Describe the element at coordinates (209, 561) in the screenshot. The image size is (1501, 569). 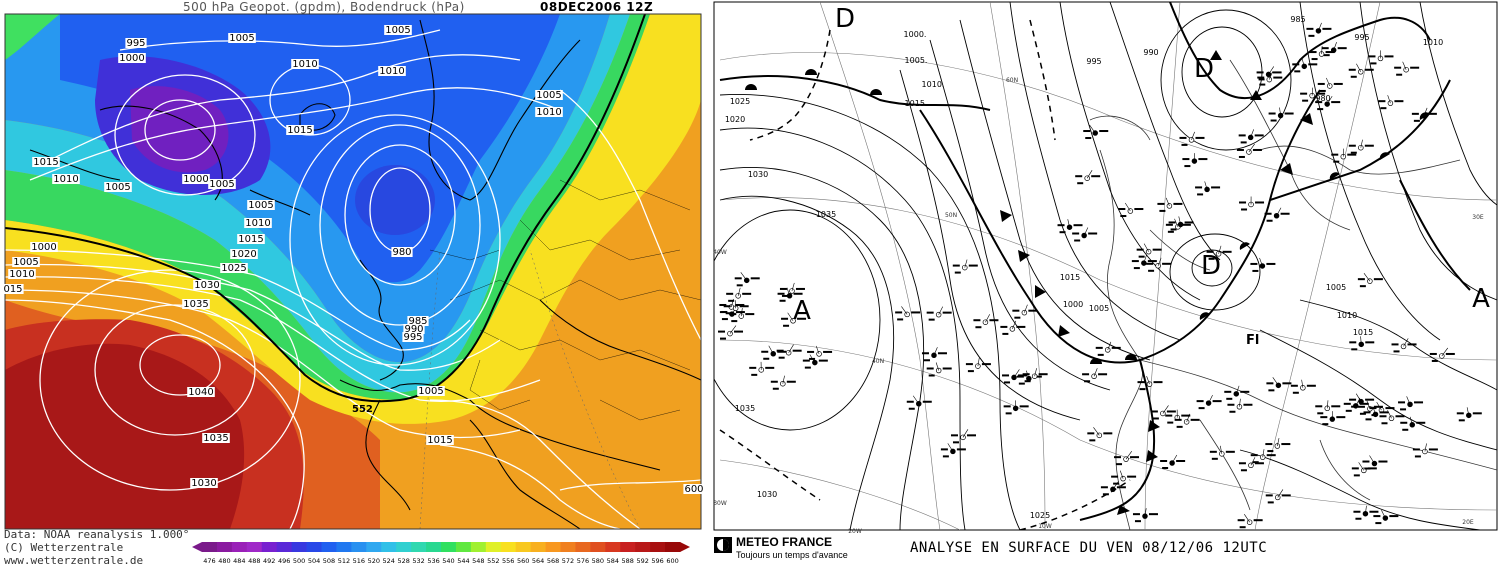
I see `scale-label: 476` at that location.